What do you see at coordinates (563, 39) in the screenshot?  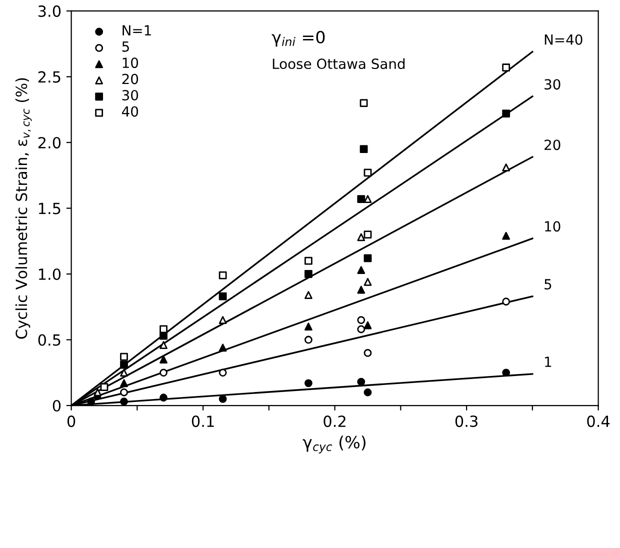 I see `series-label: N=40` at bounding box center [563, 39].